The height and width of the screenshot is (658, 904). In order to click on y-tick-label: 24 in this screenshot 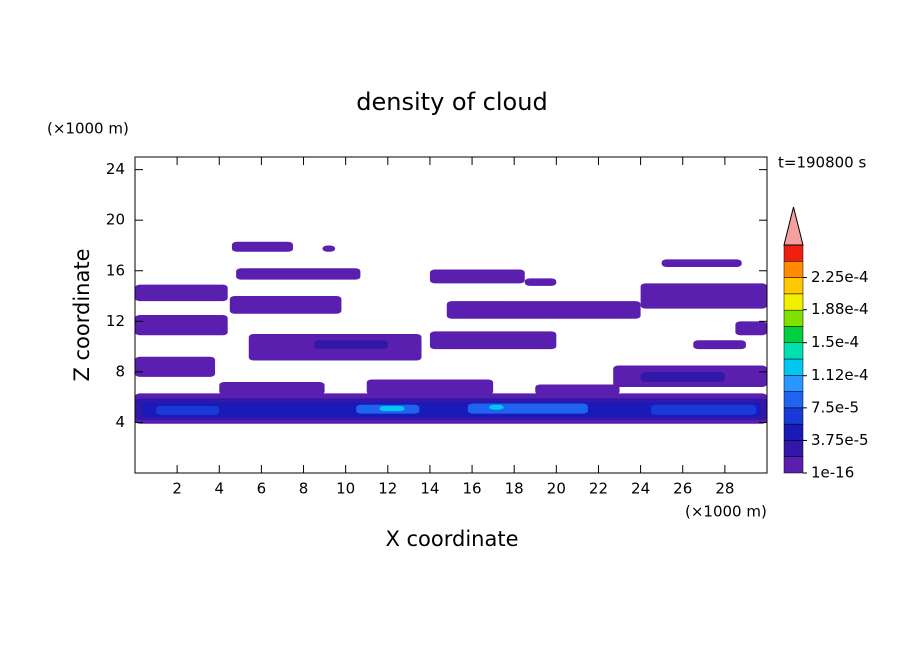, I will do `click(115, 169)`.